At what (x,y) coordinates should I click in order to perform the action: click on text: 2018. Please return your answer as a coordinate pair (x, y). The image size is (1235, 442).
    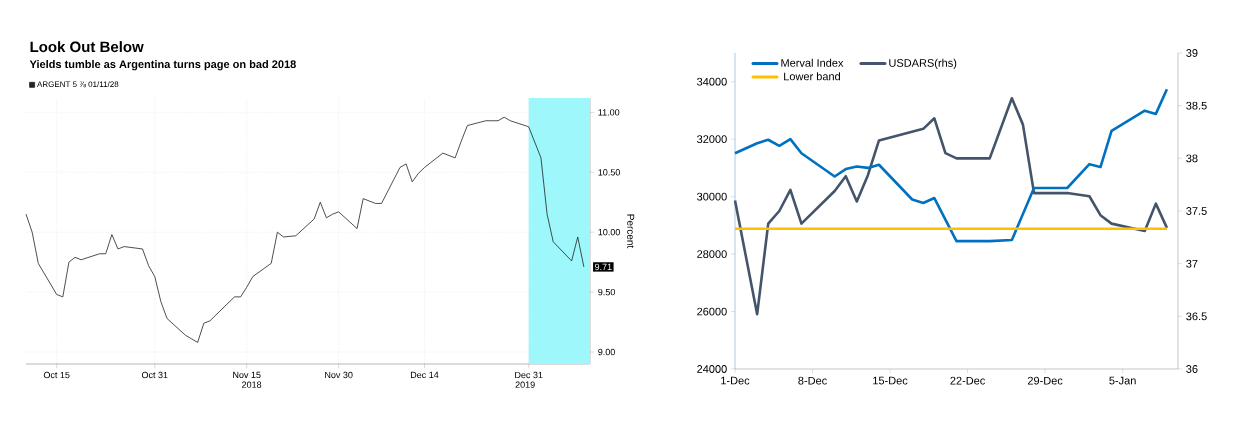
    Looking at the image, I should click on (252, 384).